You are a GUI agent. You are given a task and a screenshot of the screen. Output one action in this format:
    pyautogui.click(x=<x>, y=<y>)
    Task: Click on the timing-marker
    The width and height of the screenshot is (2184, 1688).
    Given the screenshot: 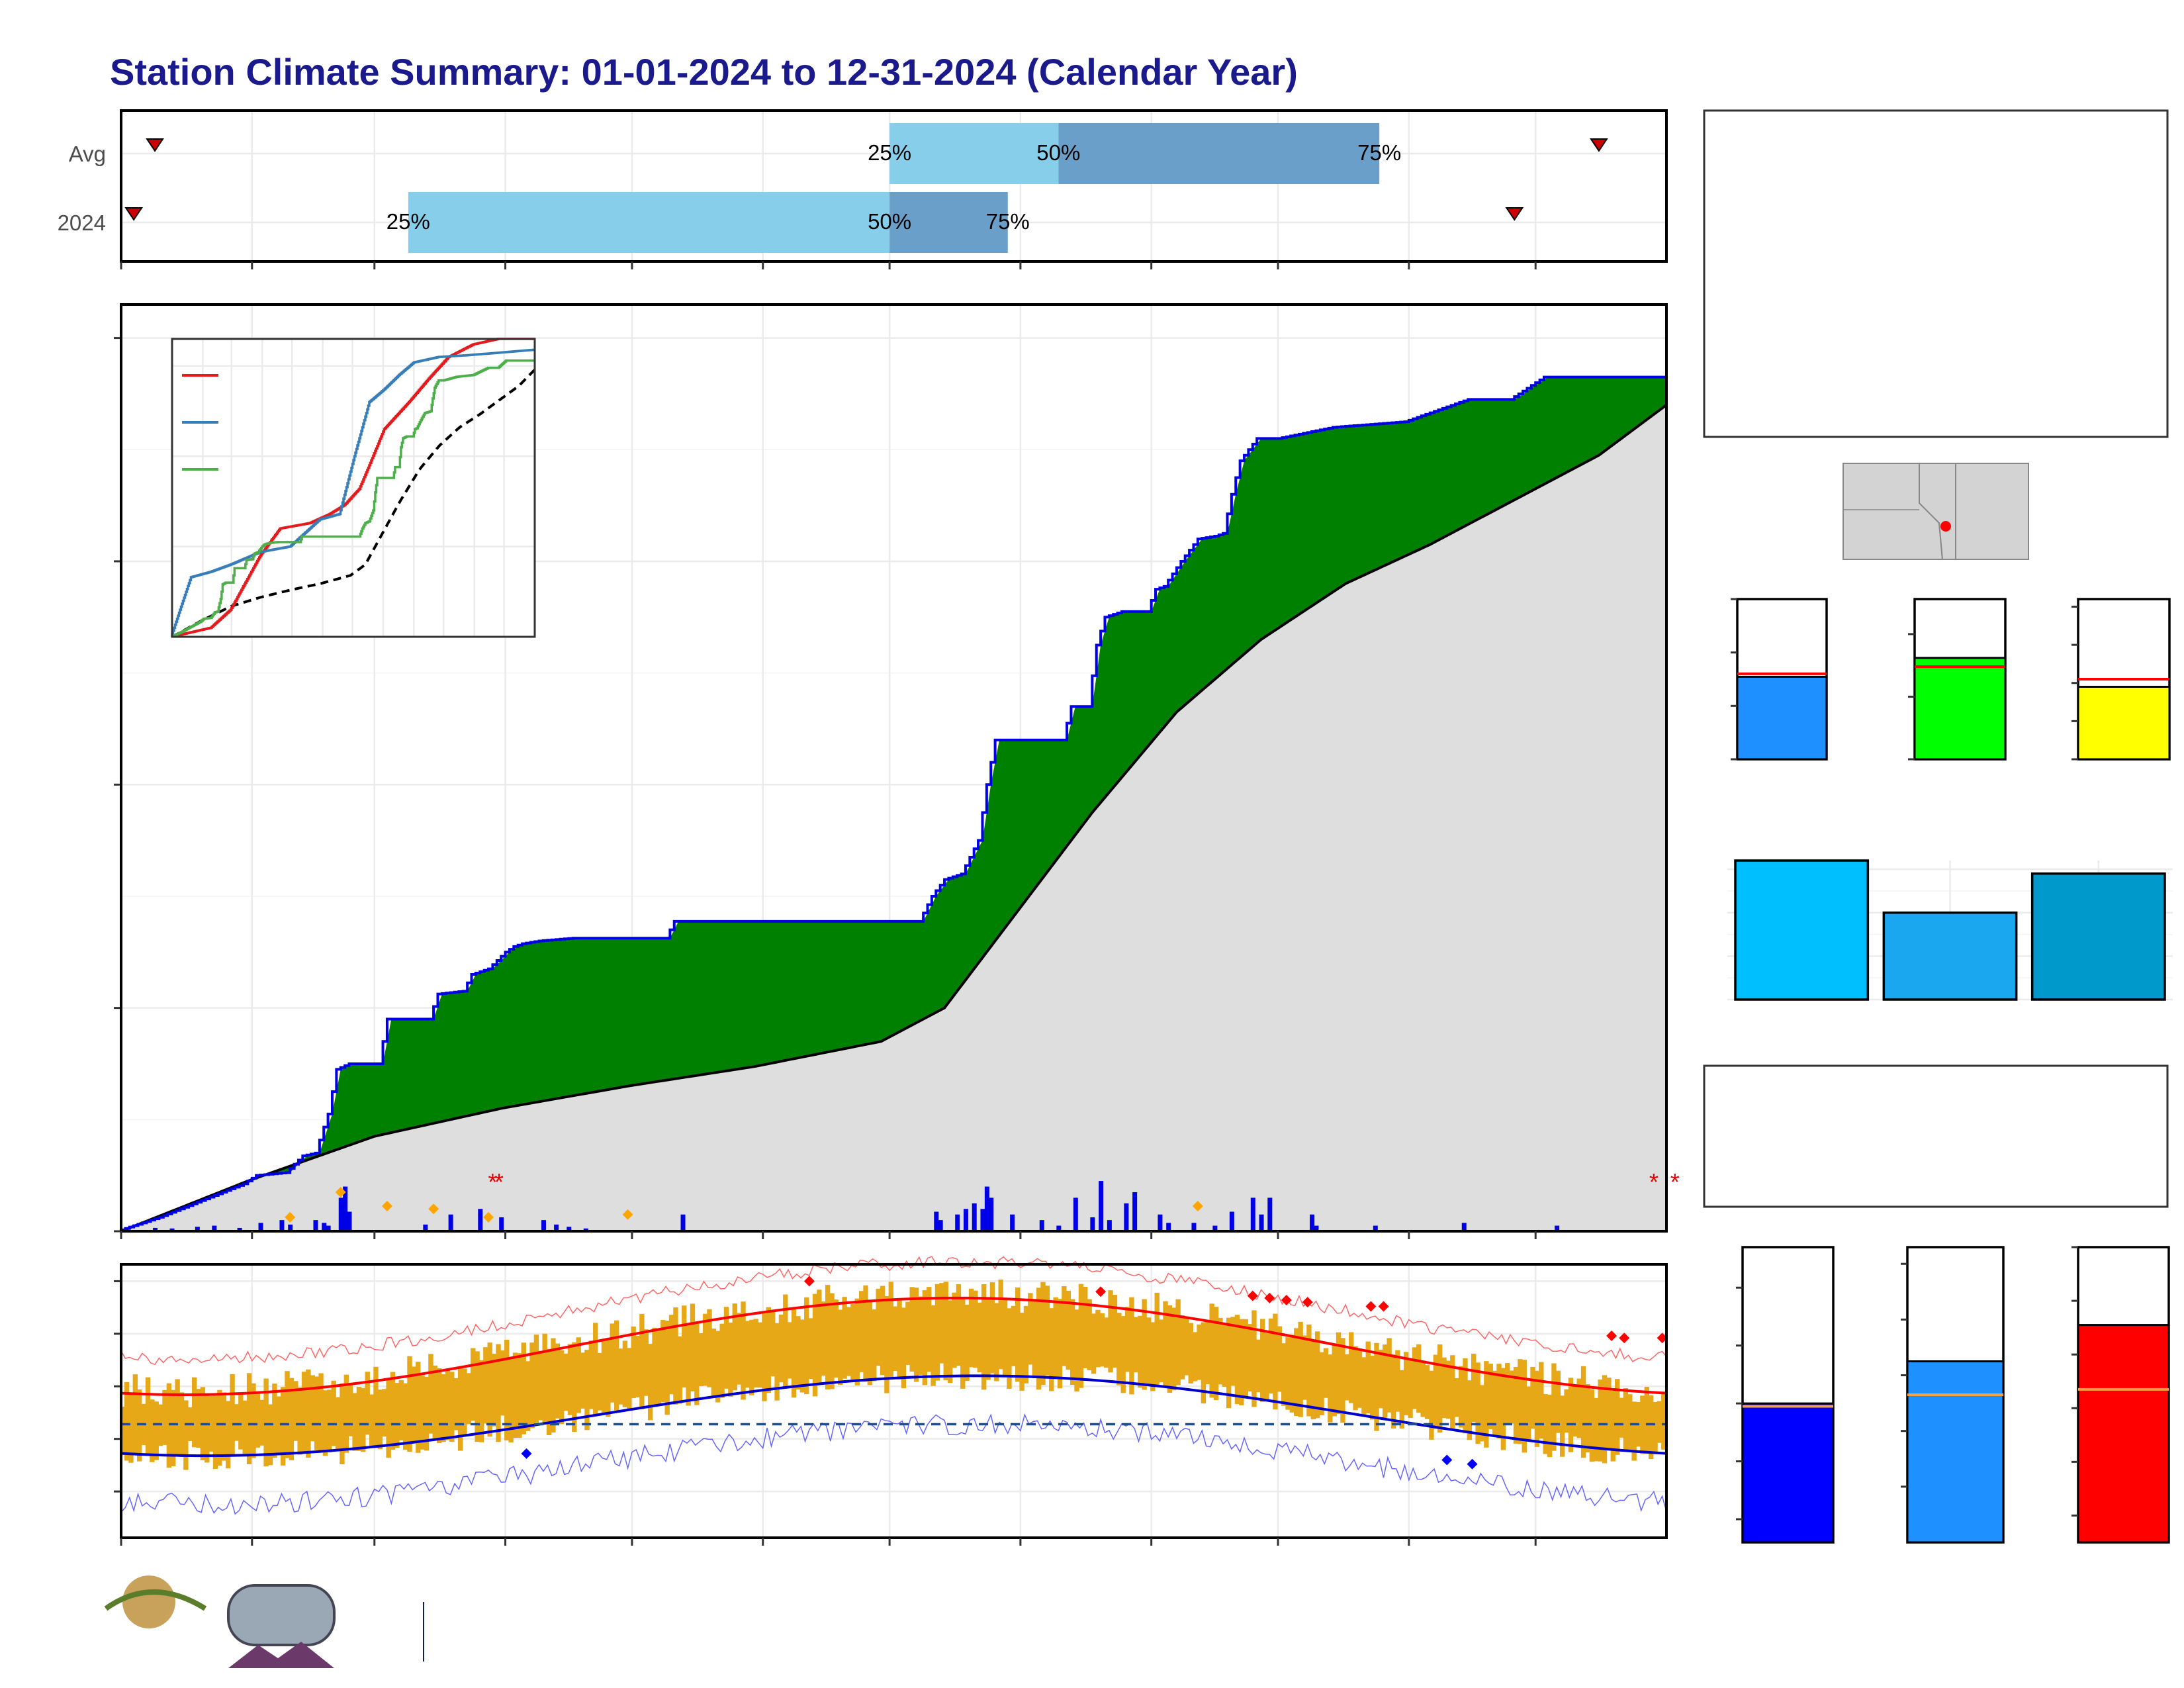 What is the action you would take?
    pyautogui.click(x=1514, y=214)
    